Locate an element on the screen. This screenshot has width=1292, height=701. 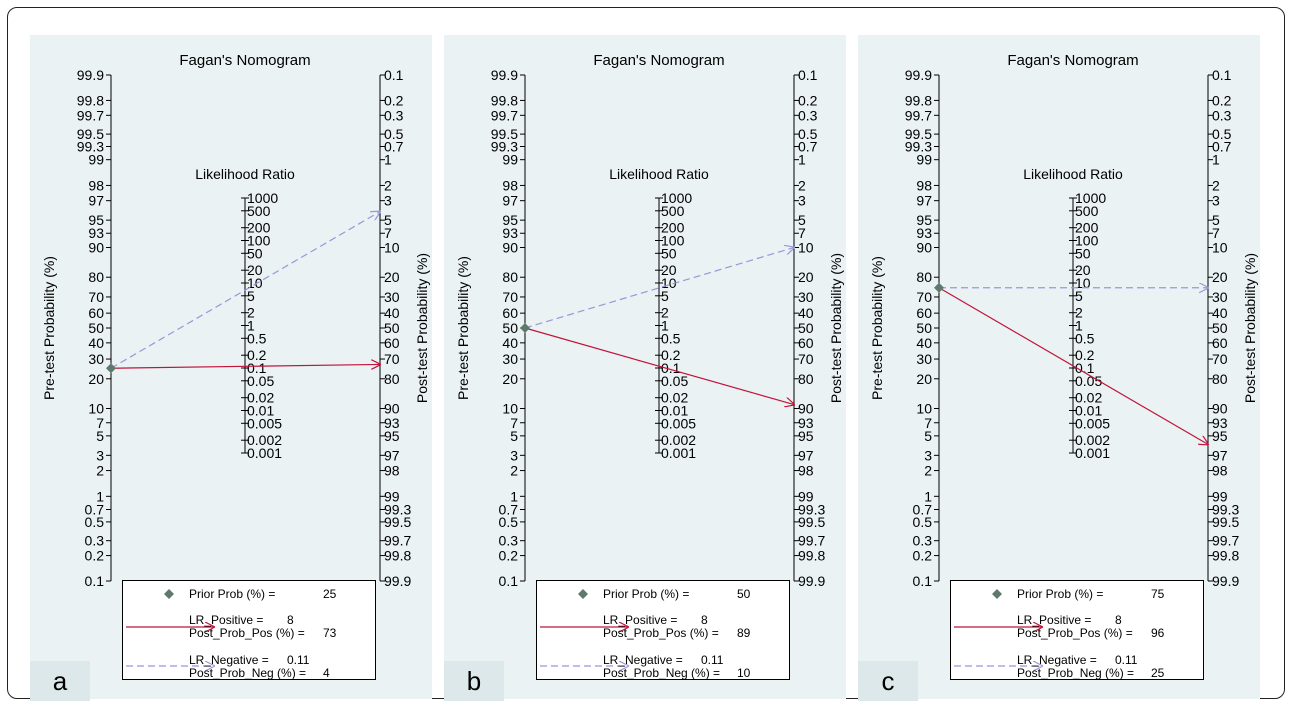
lr-tick-label: 2 is located at coordinates (665, 313).